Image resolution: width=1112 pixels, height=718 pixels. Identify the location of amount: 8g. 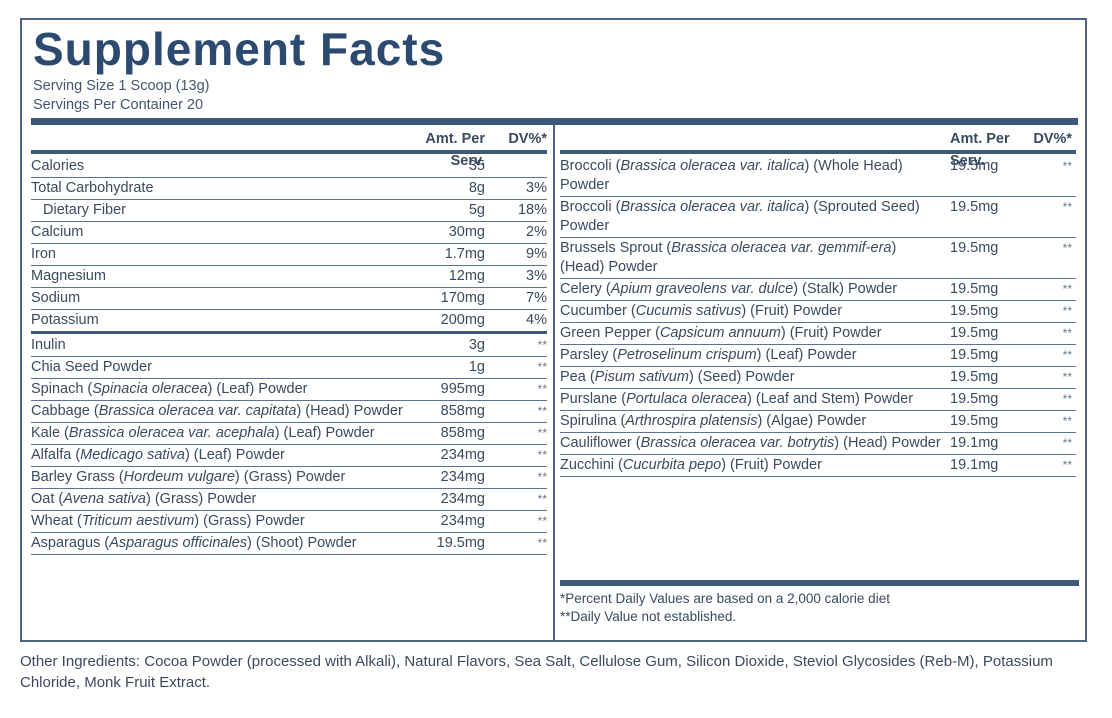
(476, 188).